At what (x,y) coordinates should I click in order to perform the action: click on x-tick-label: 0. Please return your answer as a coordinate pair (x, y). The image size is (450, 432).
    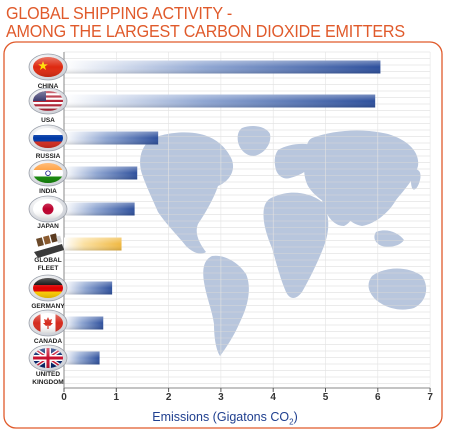
    Looking at the image, I should click on (64, 397).